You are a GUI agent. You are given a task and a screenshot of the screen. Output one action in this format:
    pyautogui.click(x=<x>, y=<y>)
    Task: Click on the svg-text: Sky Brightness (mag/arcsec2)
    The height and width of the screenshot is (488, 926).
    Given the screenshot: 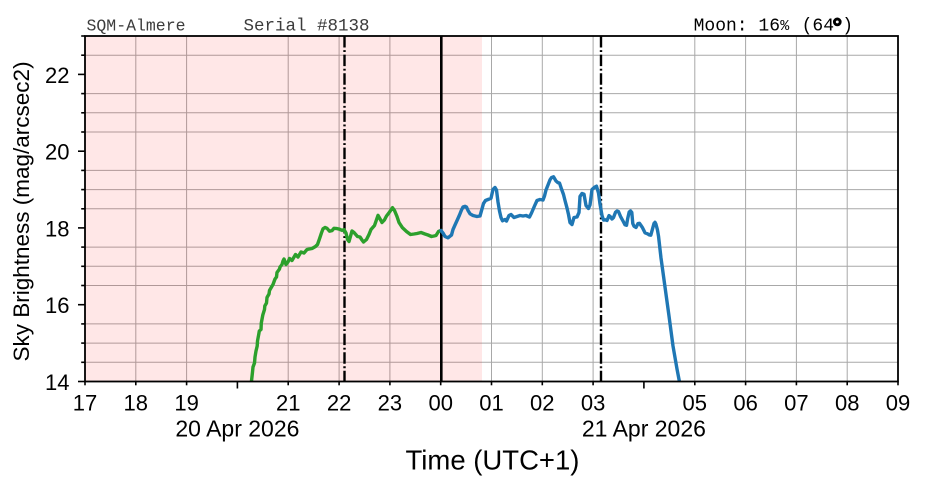 What is the action you would take?
    pyautogui.click(x=21, y=211)
    